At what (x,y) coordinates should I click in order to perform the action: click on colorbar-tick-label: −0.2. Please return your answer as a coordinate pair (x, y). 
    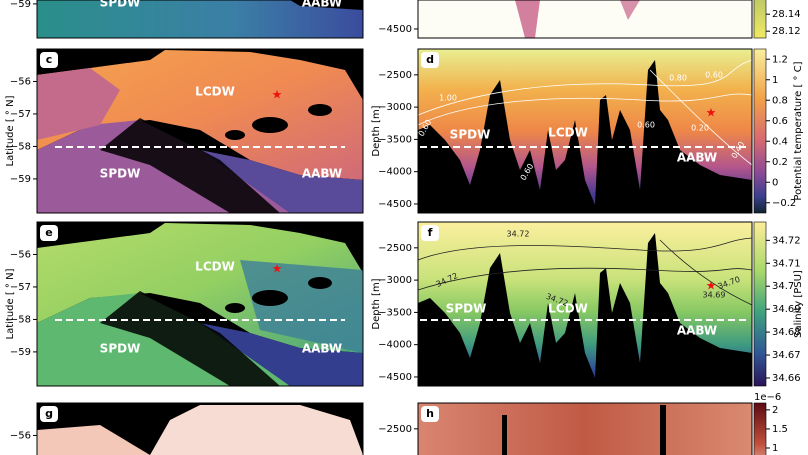
    Looking at the image, I should click on (784, 203).